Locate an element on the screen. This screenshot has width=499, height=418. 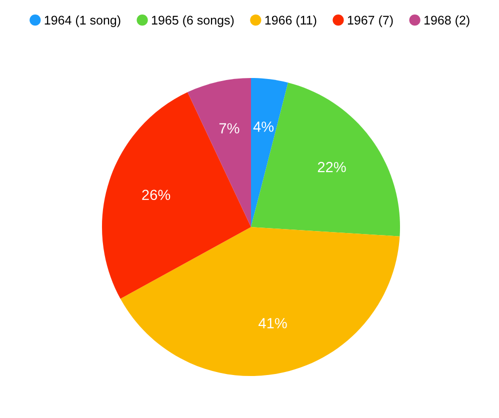
data-label: 41% is located at coordinates (272, 323).